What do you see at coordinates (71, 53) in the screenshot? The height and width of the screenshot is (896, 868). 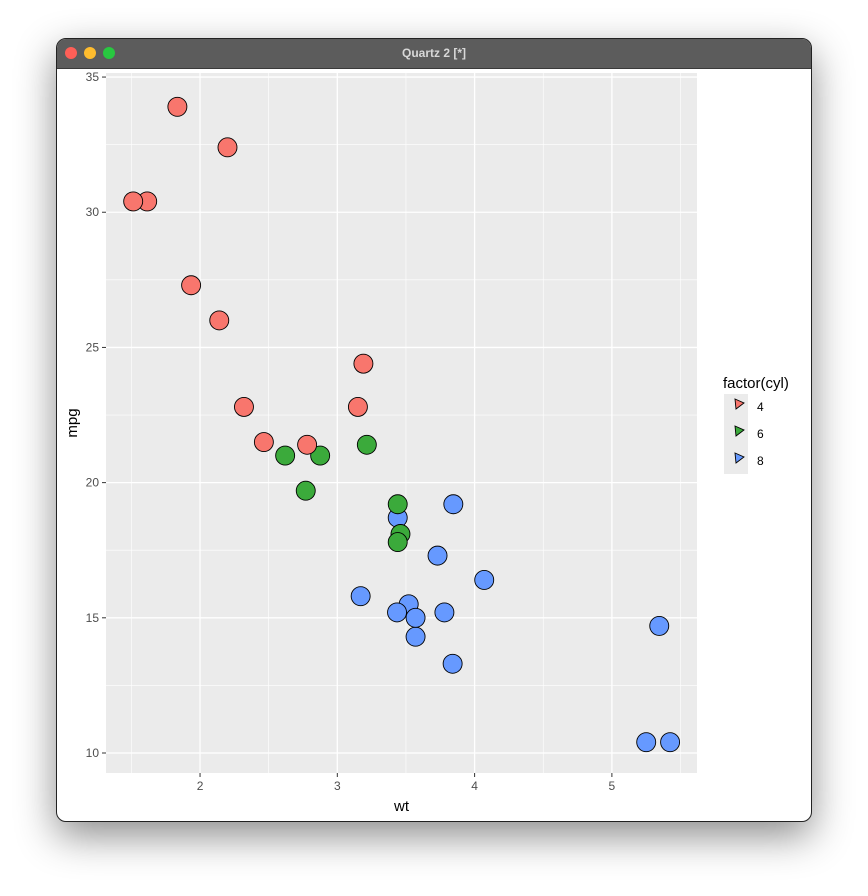 I see `close-button` at bounding box center [71, 53].